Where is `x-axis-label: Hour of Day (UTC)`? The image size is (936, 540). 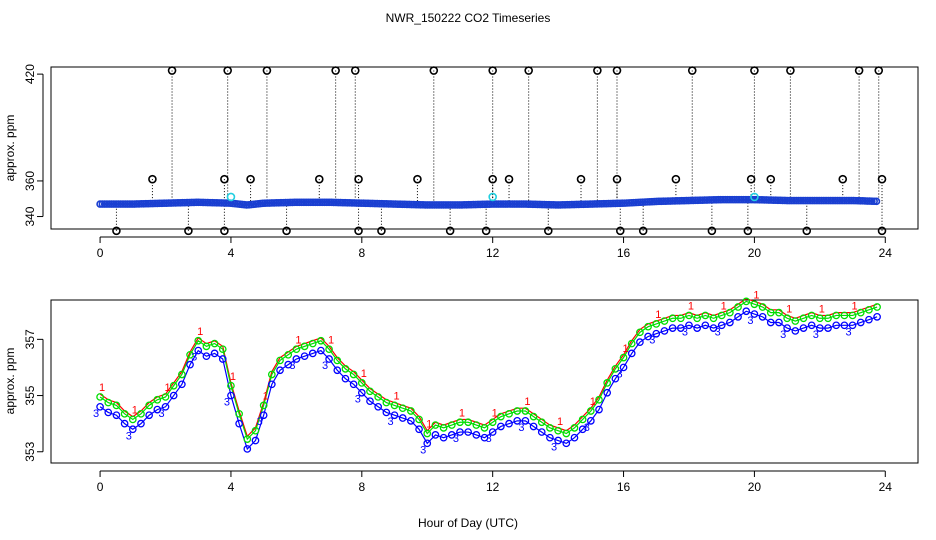 x-axis-label: Hour of Day (UTC) is located at coordinates (468, 523).